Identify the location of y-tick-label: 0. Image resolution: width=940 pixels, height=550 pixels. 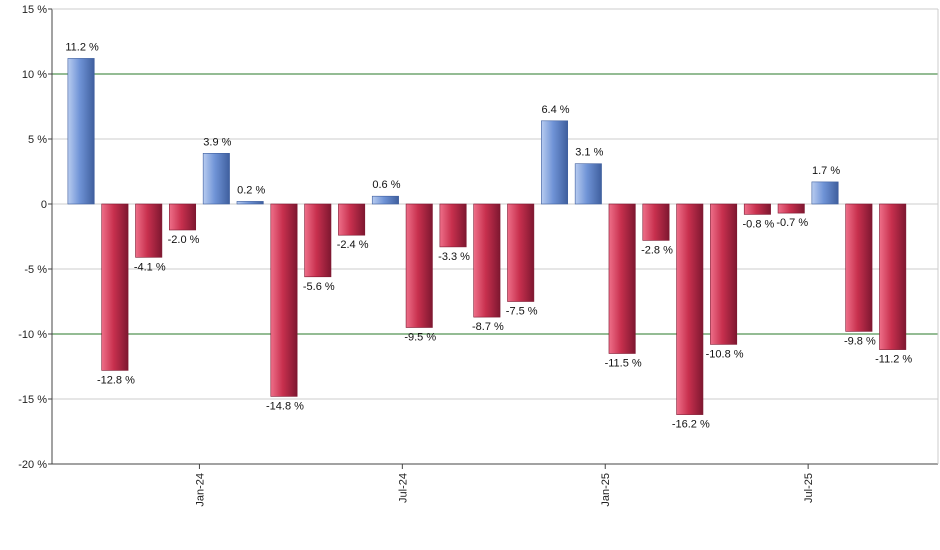
(44, 205).